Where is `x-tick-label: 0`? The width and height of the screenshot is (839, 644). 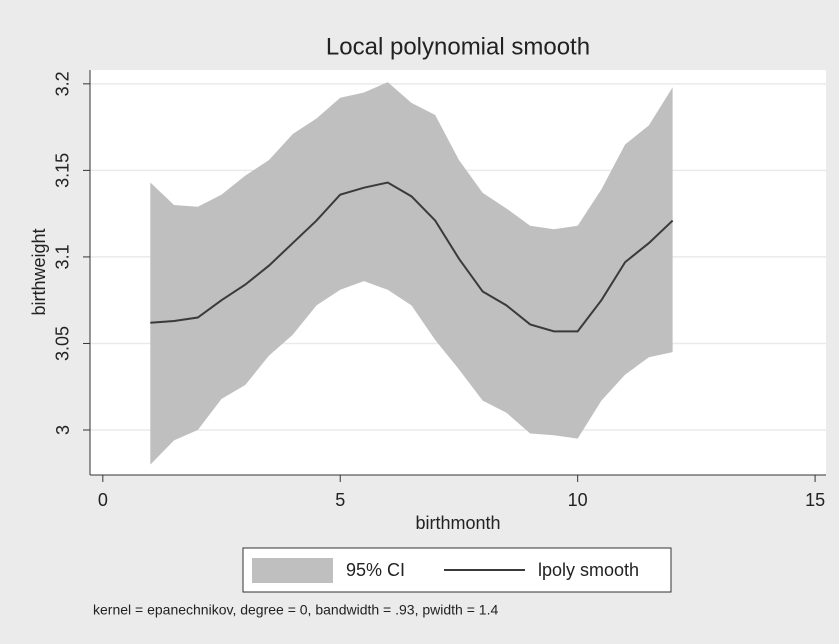
x-tick-label: 0 is located at coordinates (103, 500).